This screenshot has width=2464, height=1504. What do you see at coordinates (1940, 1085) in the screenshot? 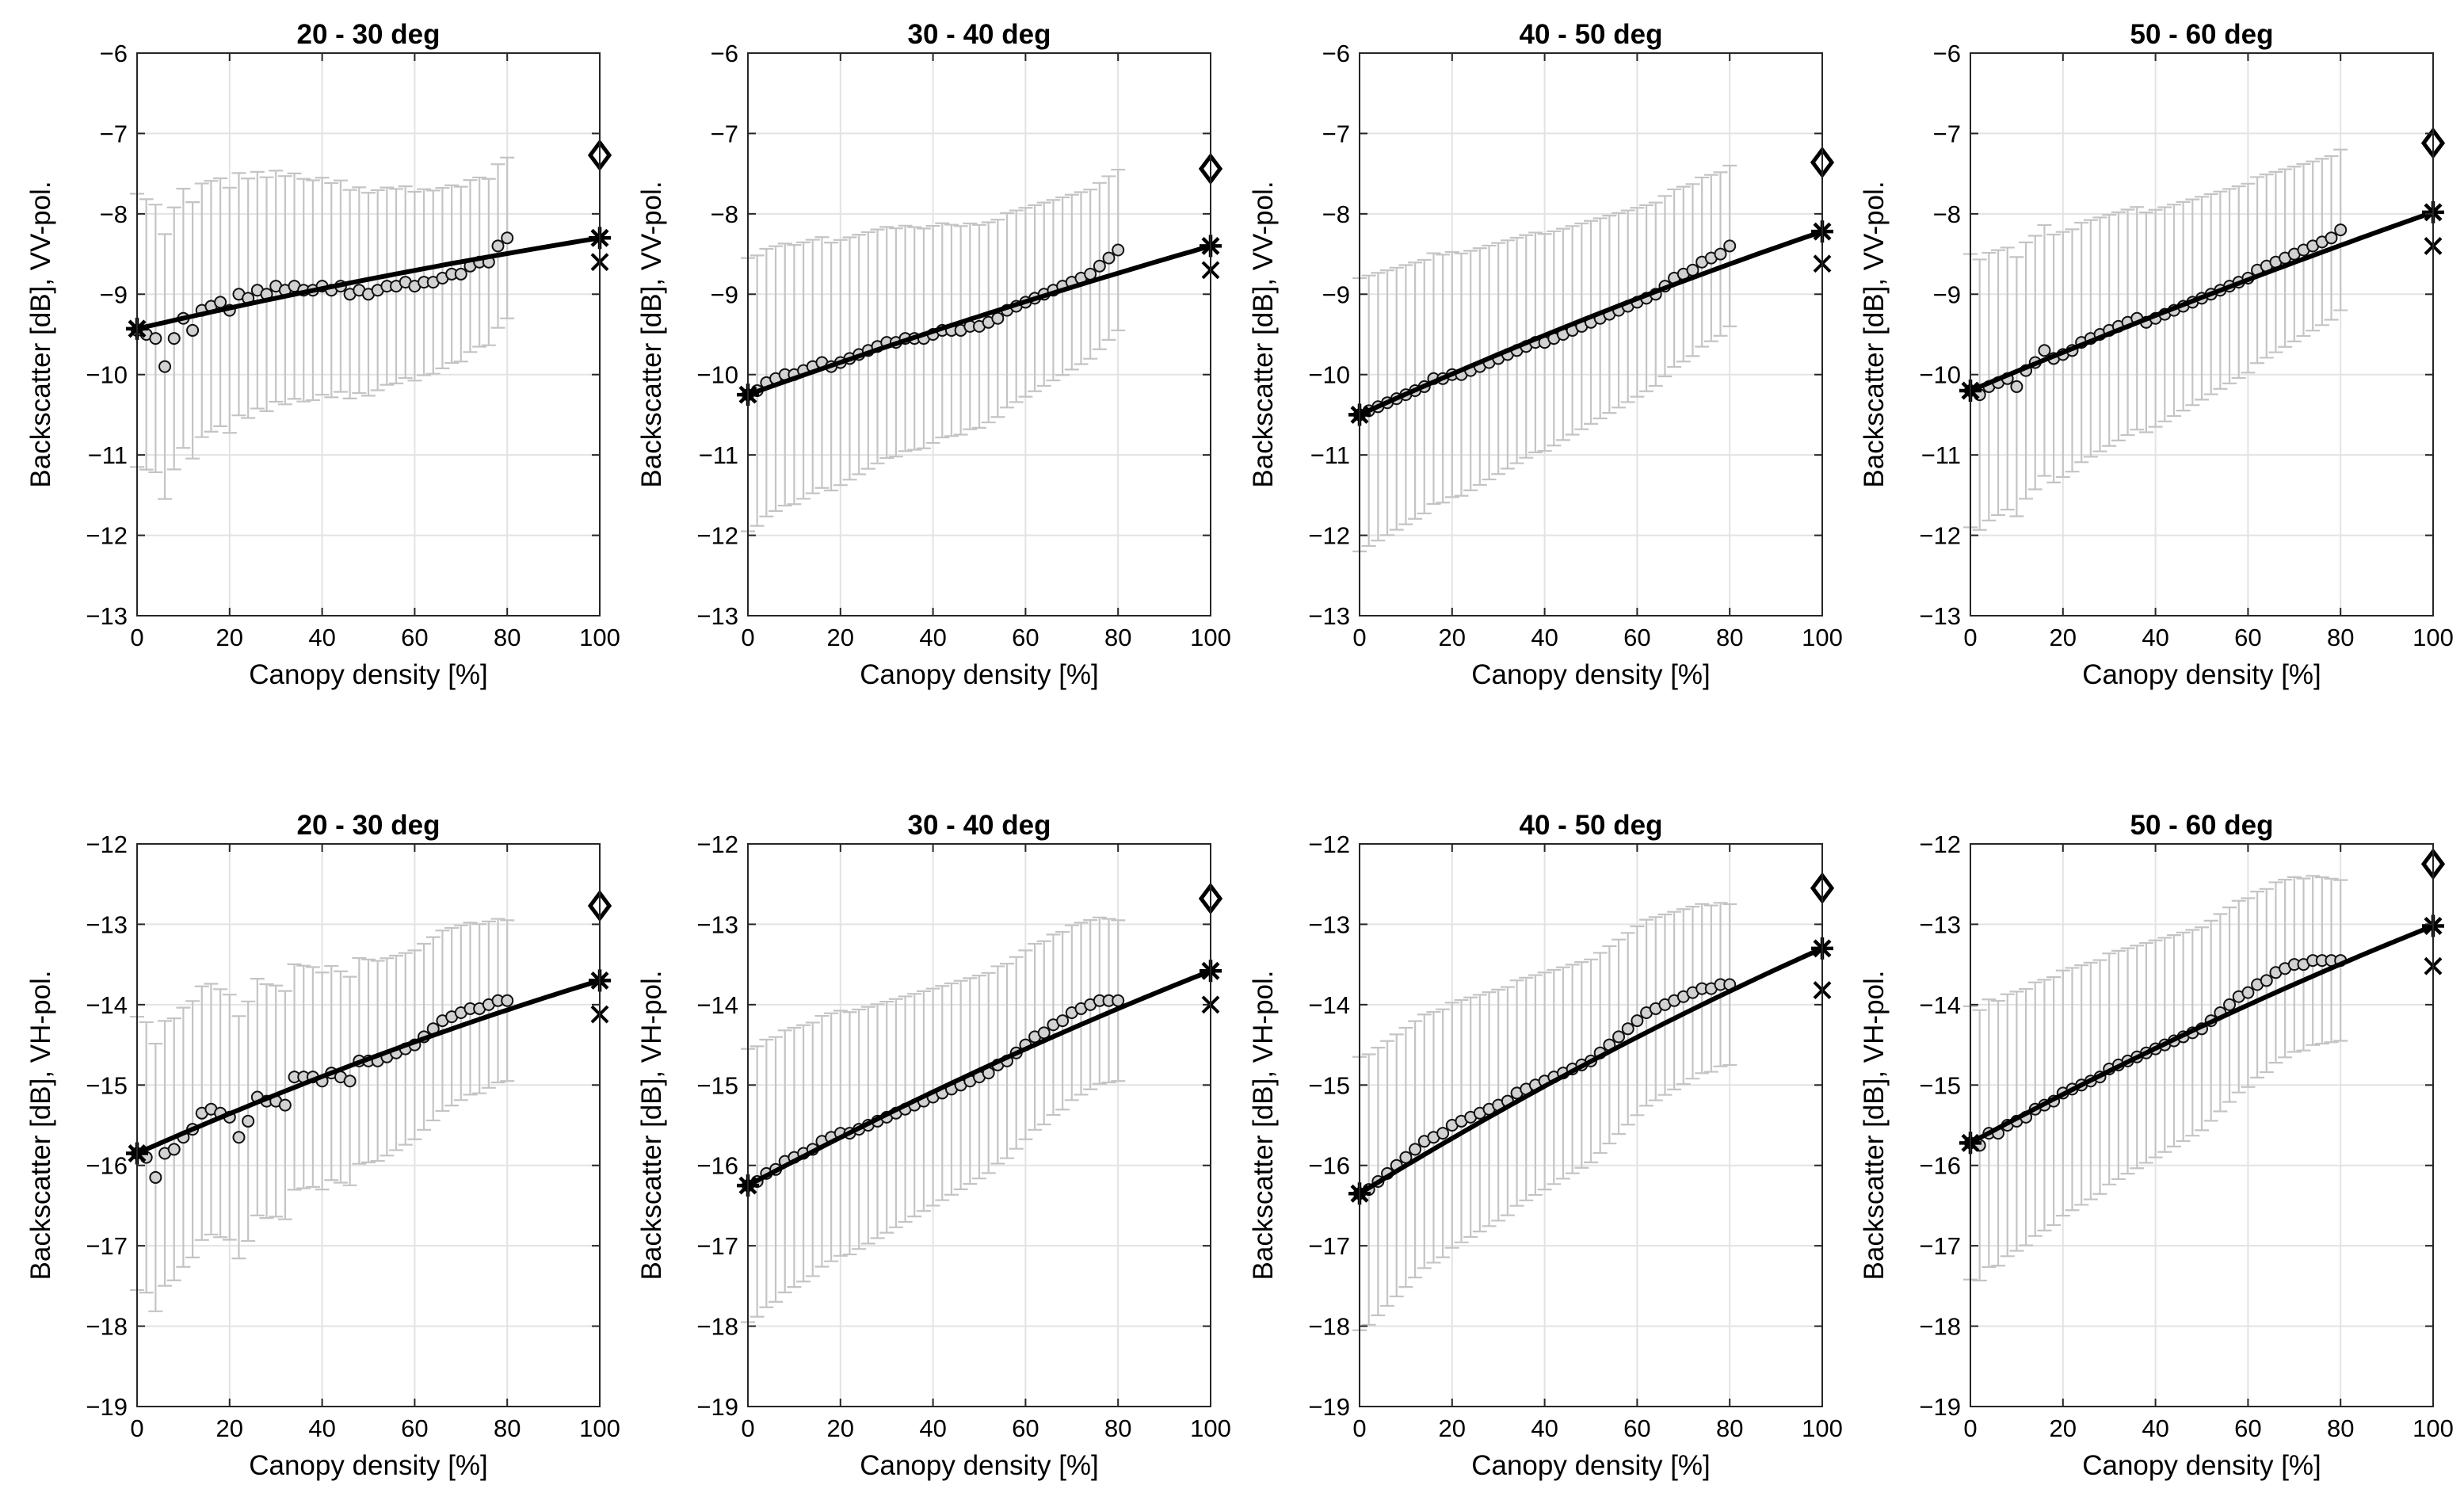
I see `y-tick-label: −15` at bounding box center [1940, 1085].